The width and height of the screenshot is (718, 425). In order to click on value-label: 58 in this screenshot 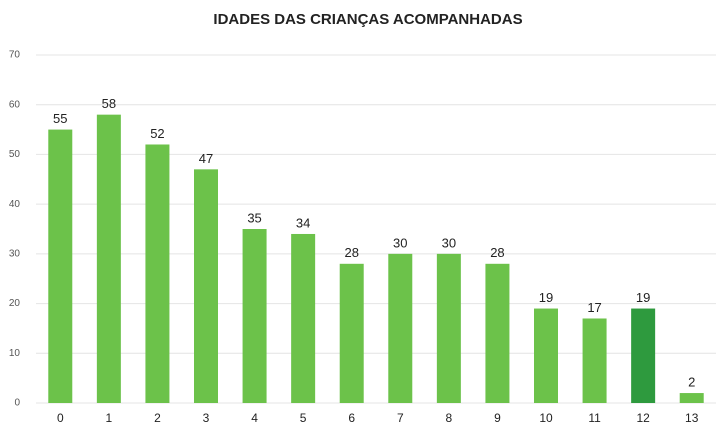, I will do `click(109, 103)`.